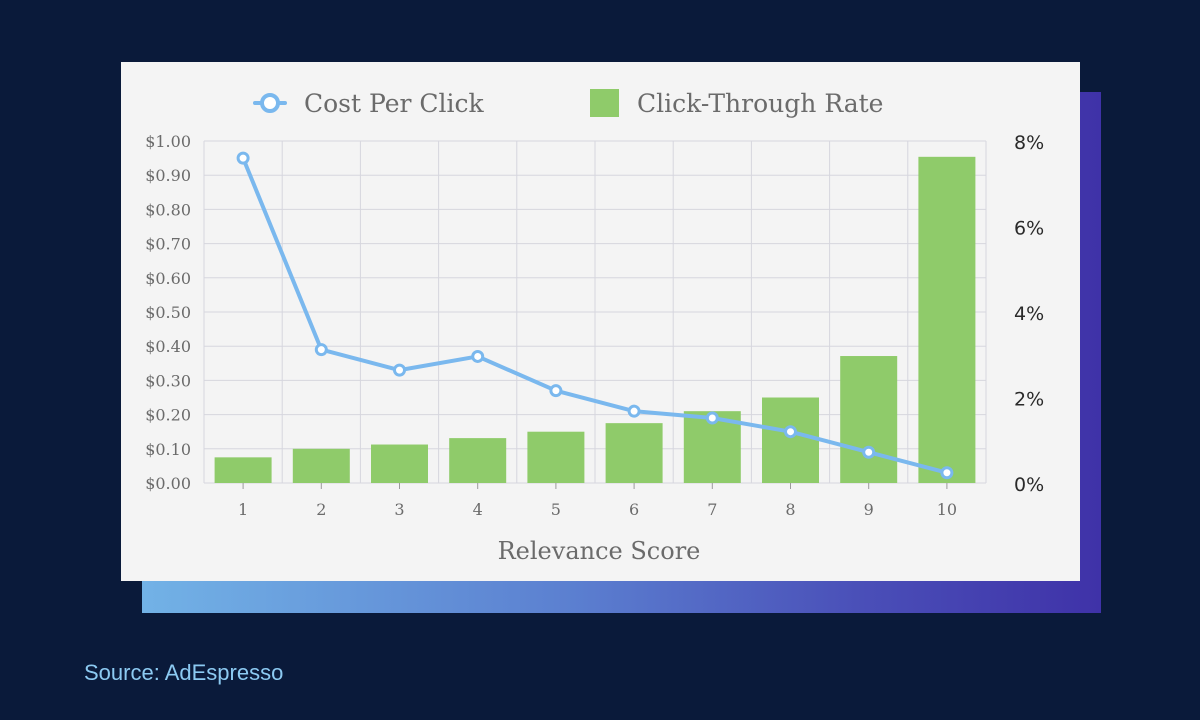 Image resolution: width=1200 pixels, height=720 pixels. What do you see at coordinates (184, 672) in the screenshot?
I see `source-caption: Source: AdEspresso` at bounding box center [184, 672].